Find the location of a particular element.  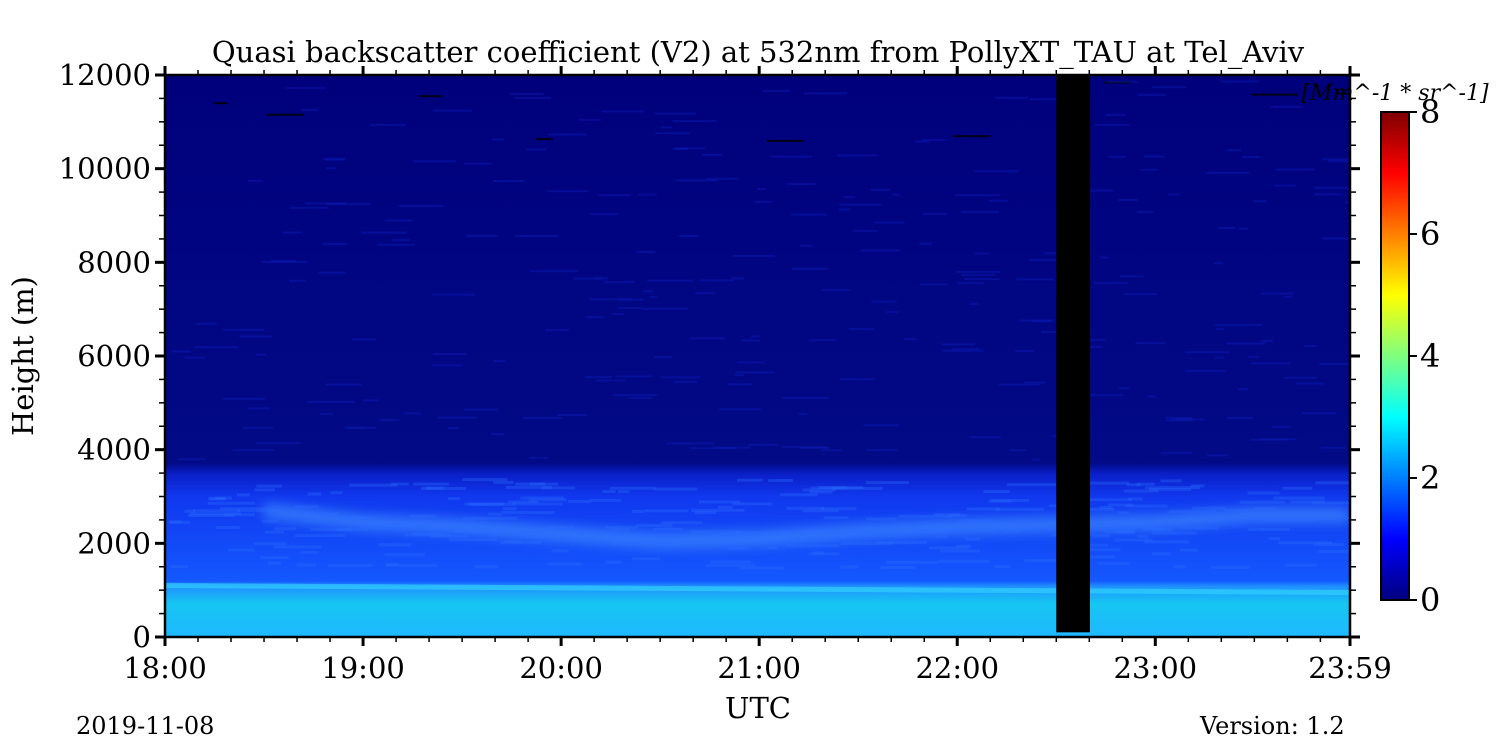

x-axis-label: UTC is located at coordinates (758, 708).